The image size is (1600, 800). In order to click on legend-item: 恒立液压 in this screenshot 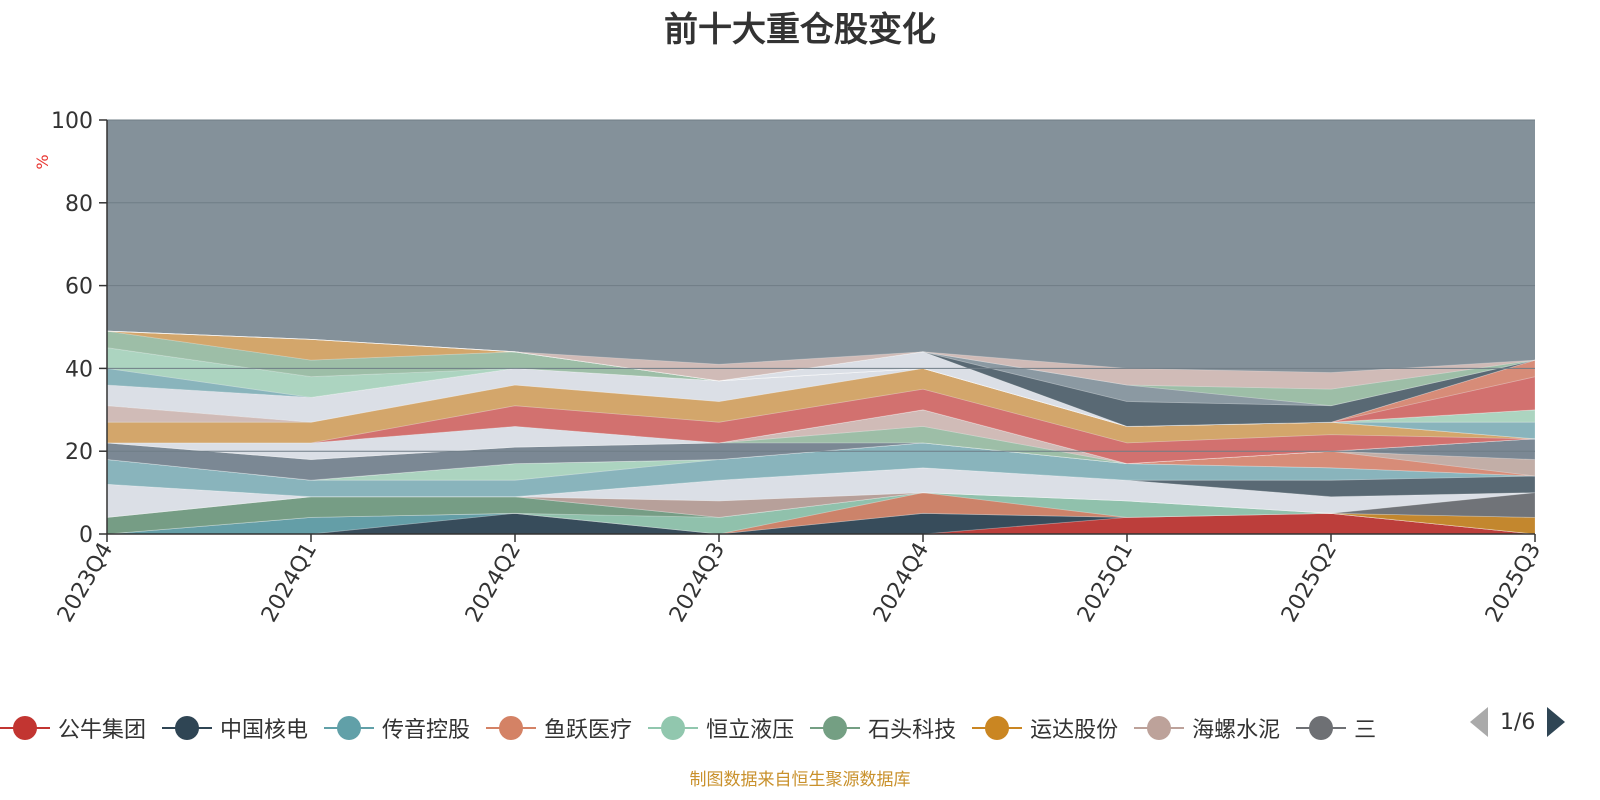, I will do `click(721, 728)`.